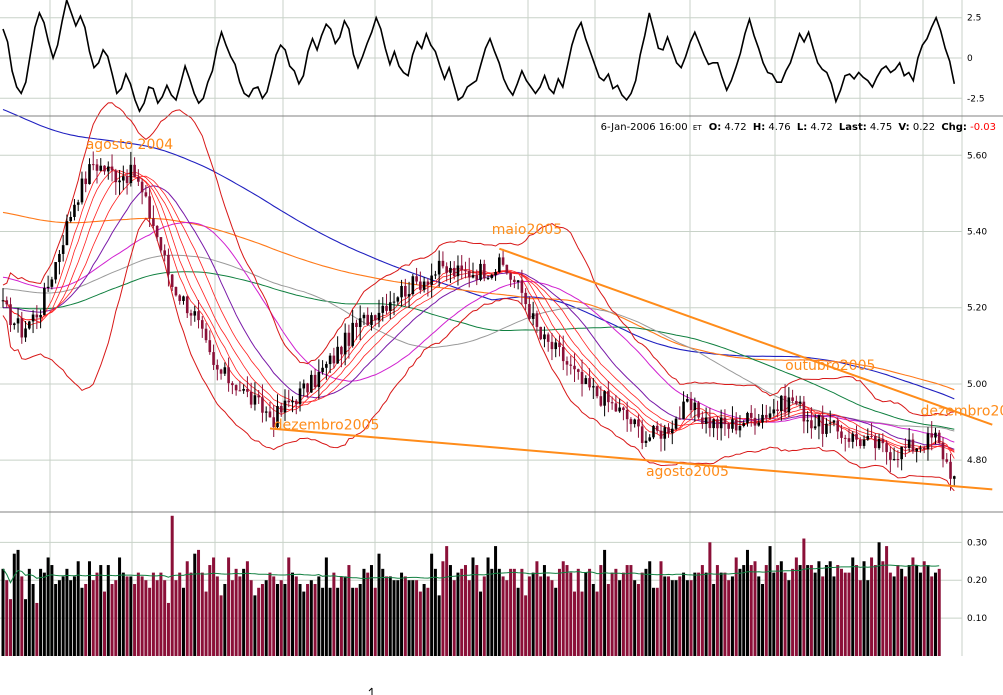 This screenshot has height=695, width=1003. What do you see at coordinates (779, 127) in the screenshot?
I see `quote-high: 4.76` at bounding box center [779, 127].